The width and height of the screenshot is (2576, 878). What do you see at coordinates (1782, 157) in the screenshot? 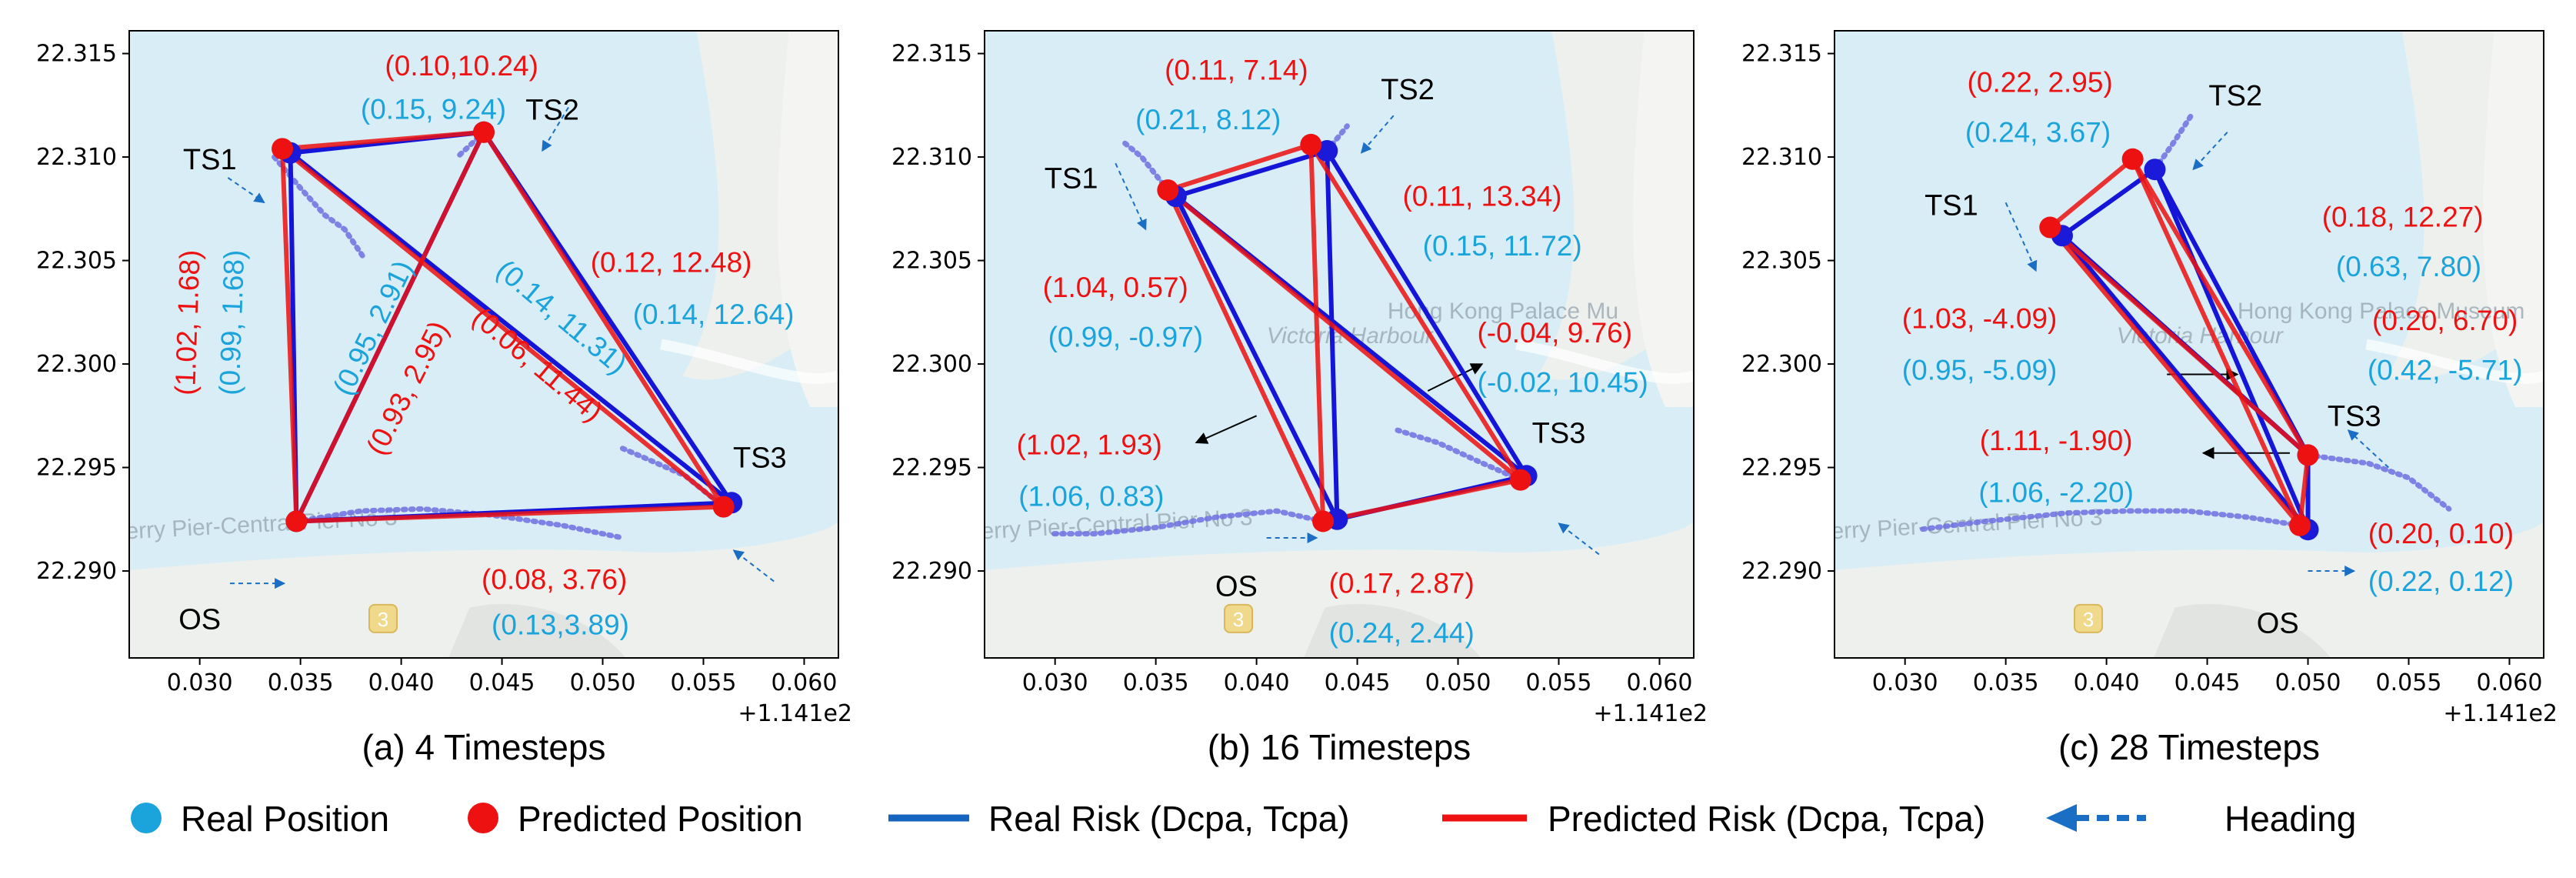
I see `y-tick-label: 22.310` at bounding box center [1782, 157].